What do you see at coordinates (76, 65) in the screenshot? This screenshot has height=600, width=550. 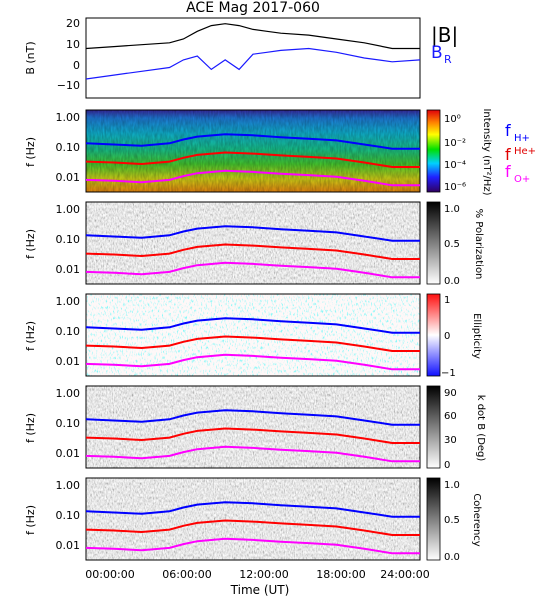 I see `y-tick-label: 0` at bounding box center [76, 65].